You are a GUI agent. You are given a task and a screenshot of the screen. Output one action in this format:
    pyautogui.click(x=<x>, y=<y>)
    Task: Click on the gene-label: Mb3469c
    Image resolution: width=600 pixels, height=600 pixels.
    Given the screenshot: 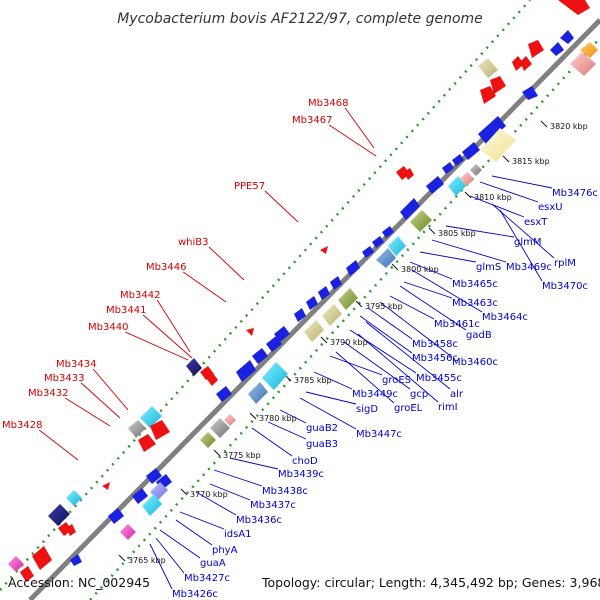 What is the action you would take?
    pyautogui.click(x=529, y=267)
    